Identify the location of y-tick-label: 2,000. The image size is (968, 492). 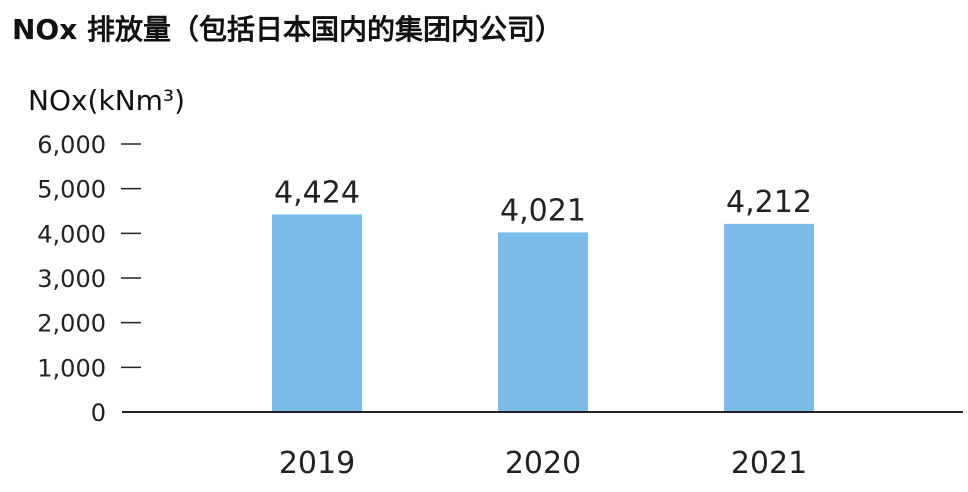
(71, 324).